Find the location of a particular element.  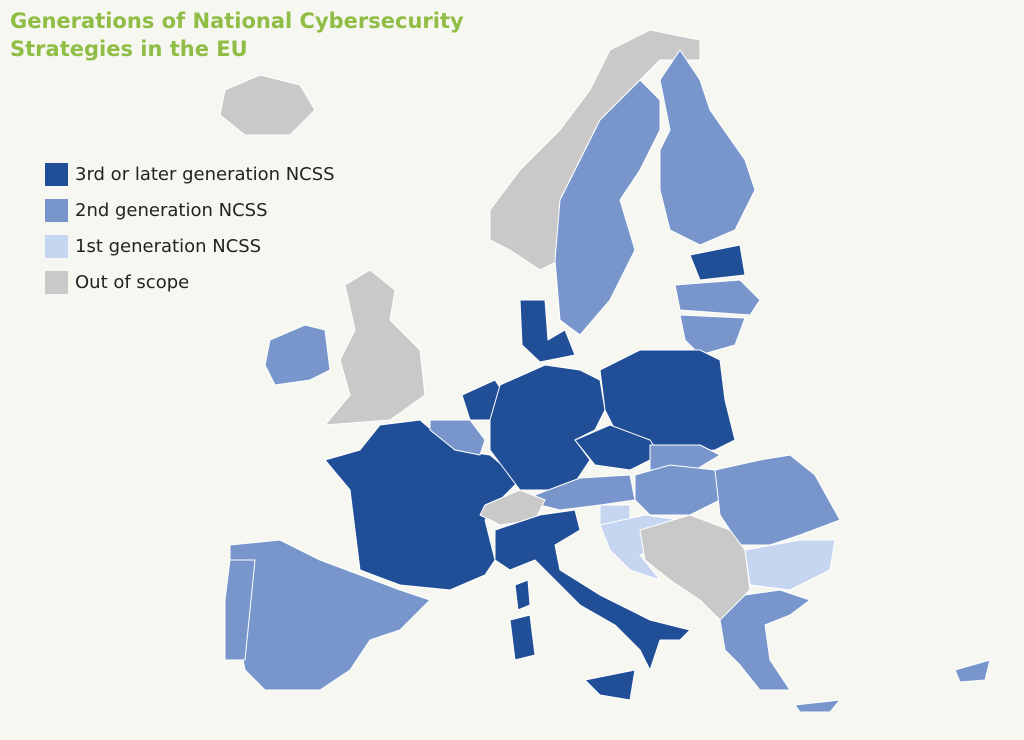

title-line: Strategies in the EU is located at coordinates (129, 49).